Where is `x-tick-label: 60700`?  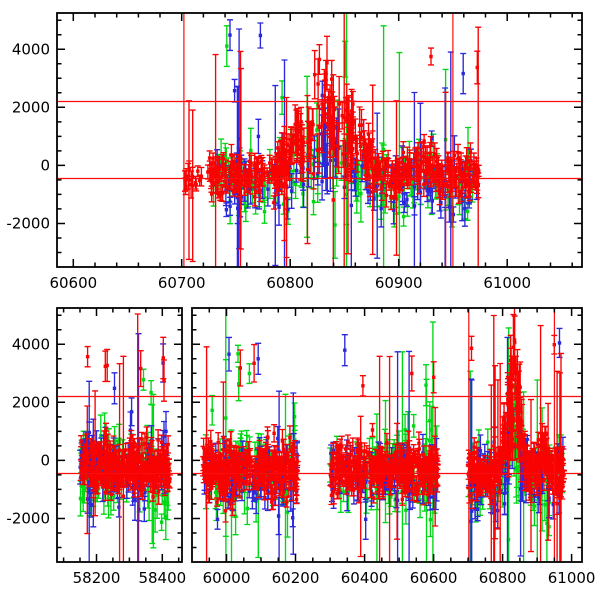 x-tick-label: 60700 is located at coordinates (182, 283).